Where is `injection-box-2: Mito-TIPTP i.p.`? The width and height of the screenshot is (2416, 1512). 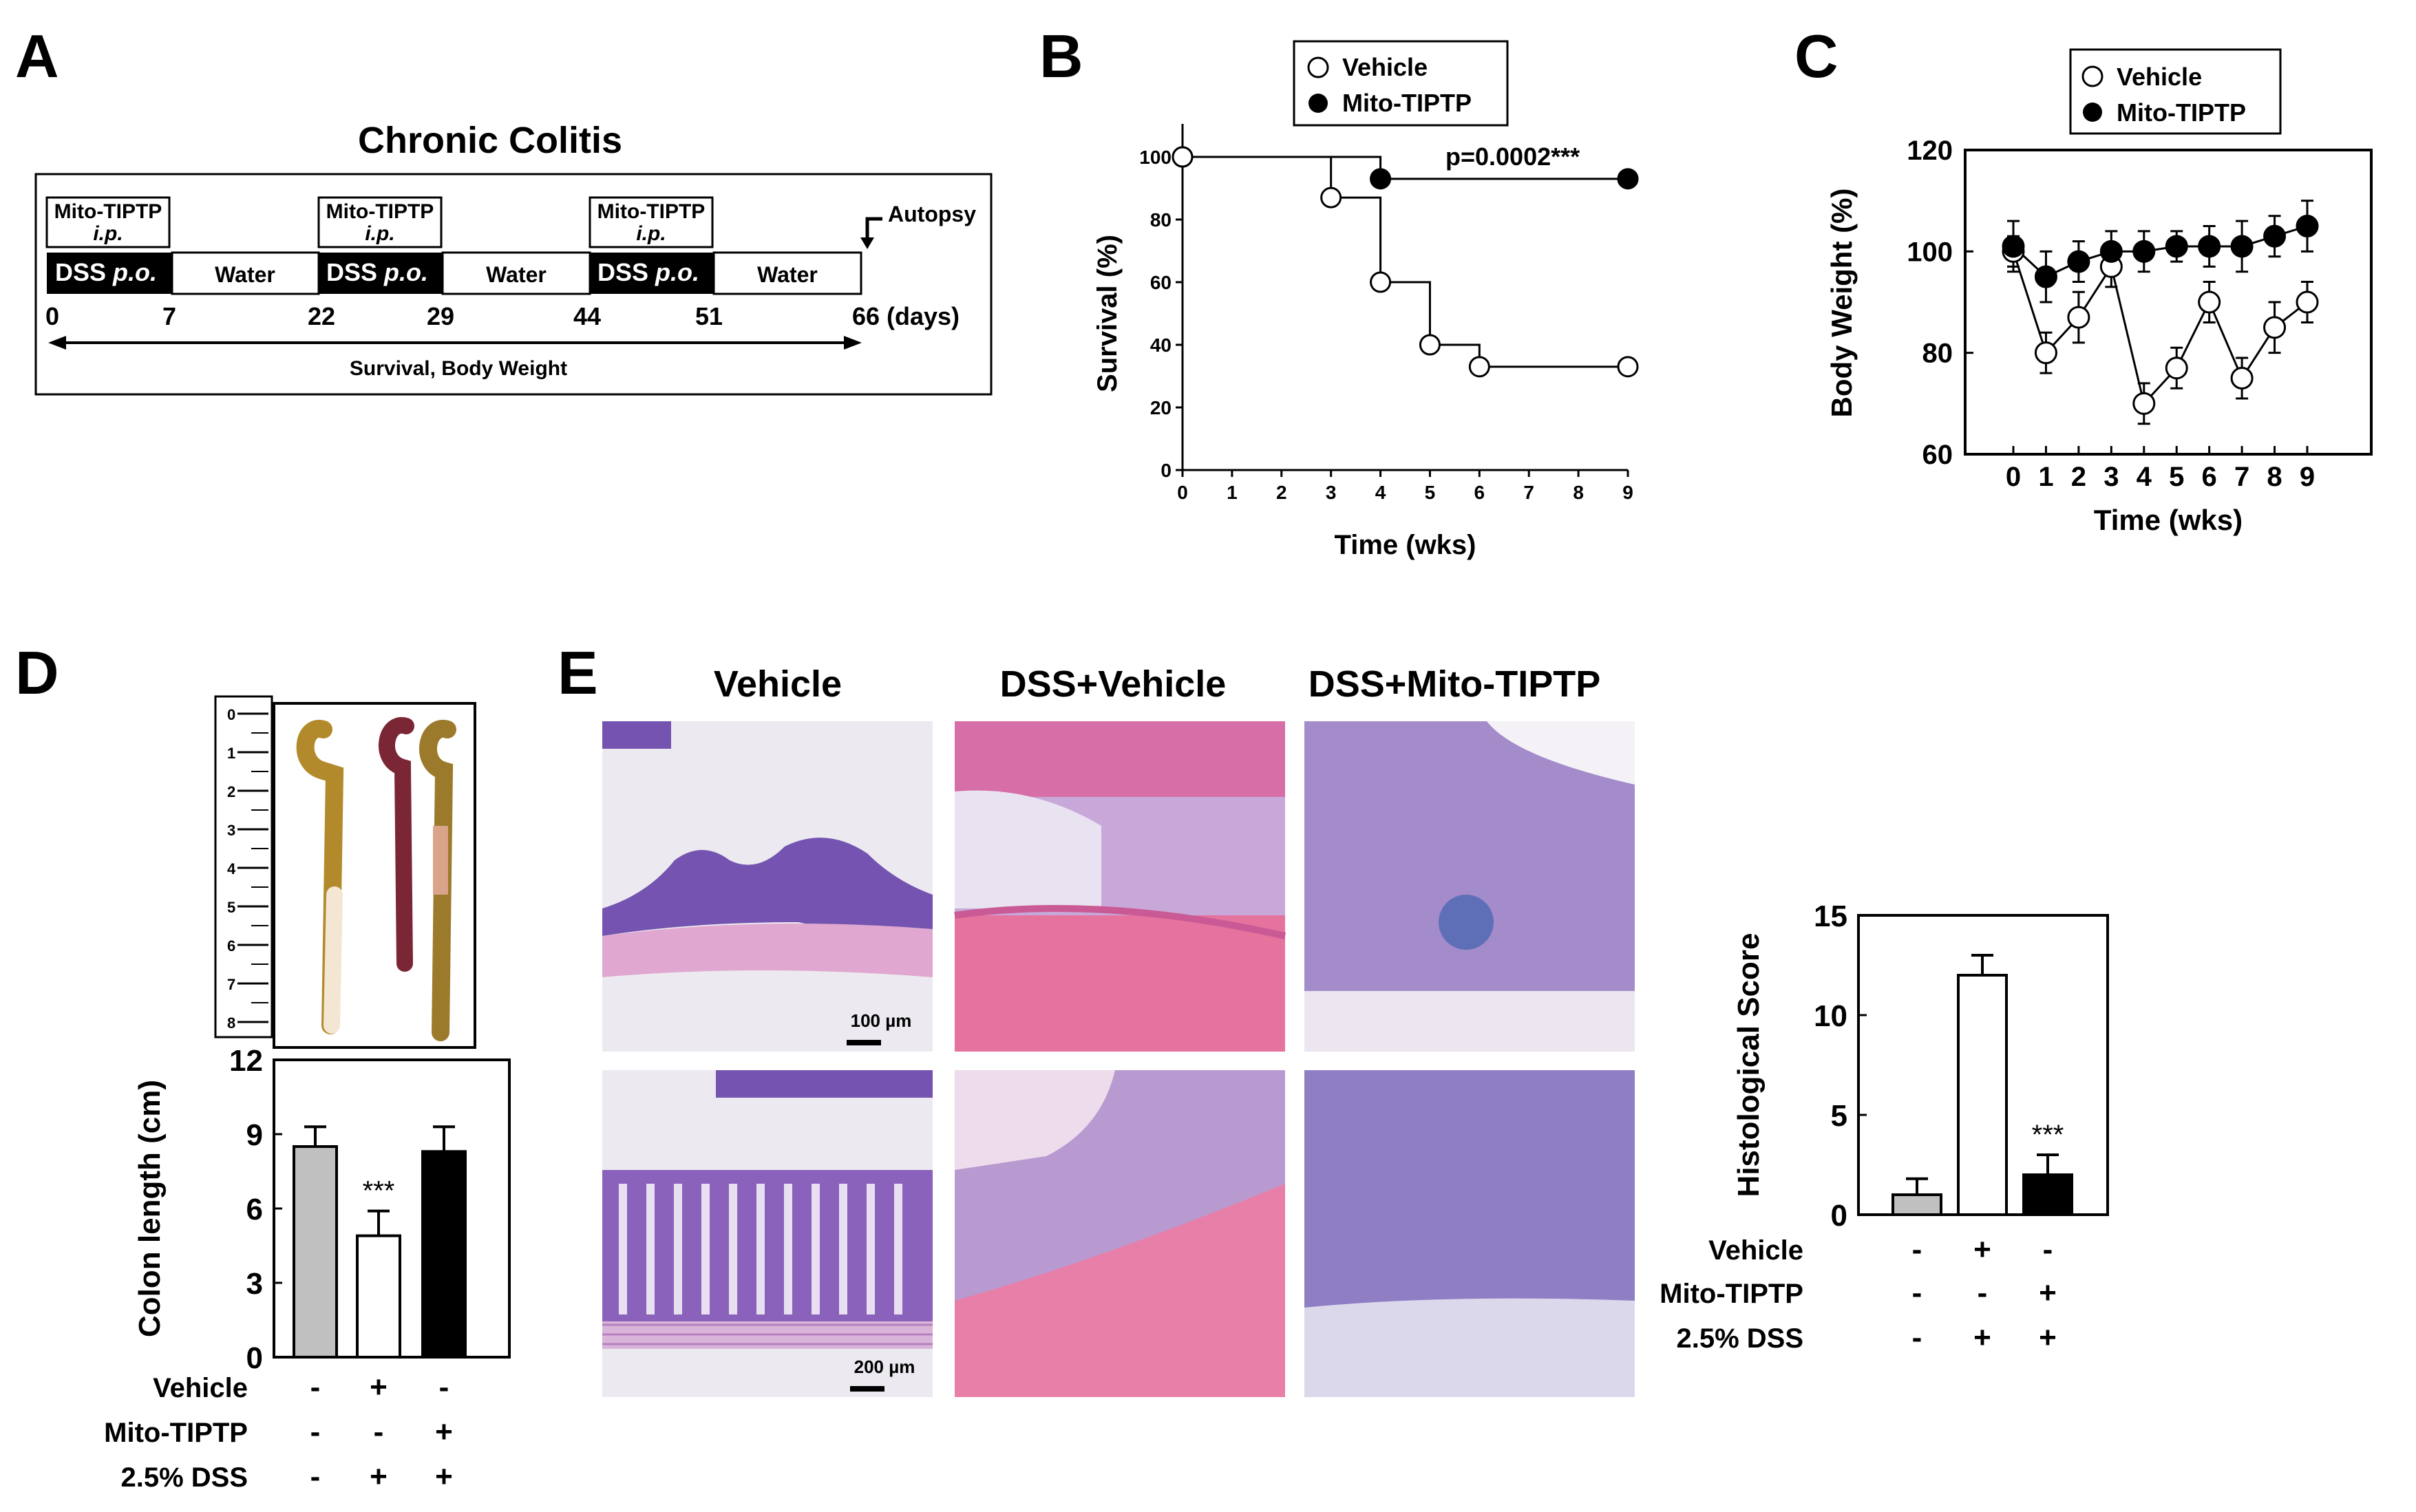
injection-box-2: Mito-TIPTP i.p. is located at coordinates (380, 222).